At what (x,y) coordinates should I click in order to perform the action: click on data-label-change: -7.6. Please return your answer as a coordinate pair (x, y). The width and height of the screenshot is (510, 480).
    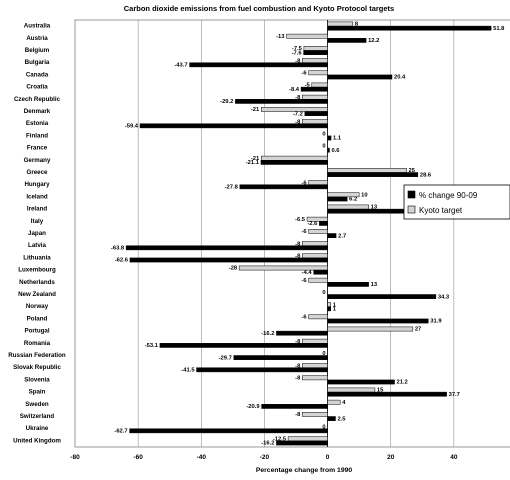
    Looking at the image, I should click on (297, 53).